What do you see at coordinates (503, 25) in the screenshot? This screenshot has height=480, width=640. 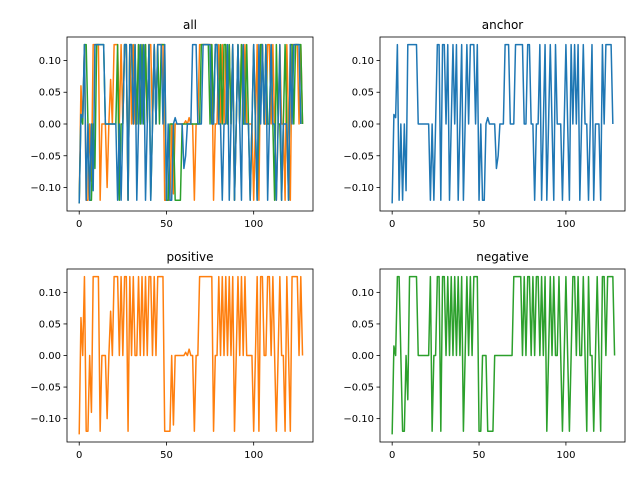 I see `subplot-title: anchor` at bounding box center [503, 25].